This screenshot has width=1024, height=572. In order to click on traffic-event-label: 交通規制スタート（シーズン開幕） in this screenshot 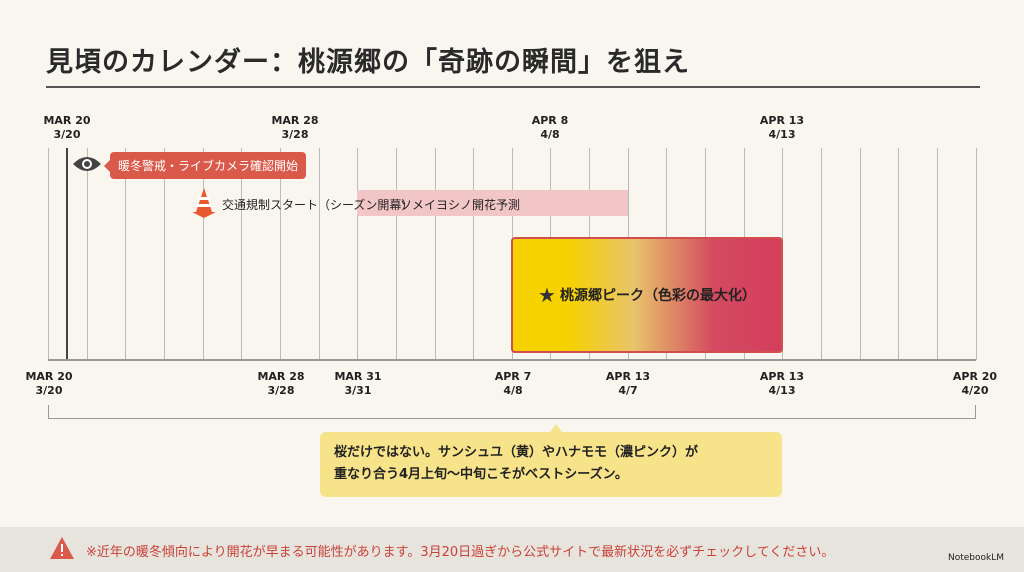, I will do `click(318, 205)`.